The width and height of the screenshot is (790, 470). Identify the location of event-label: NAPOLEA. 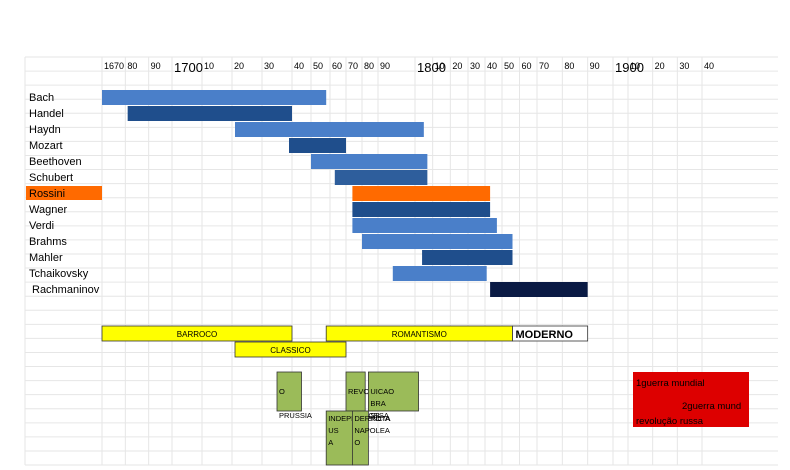
(371, 430).